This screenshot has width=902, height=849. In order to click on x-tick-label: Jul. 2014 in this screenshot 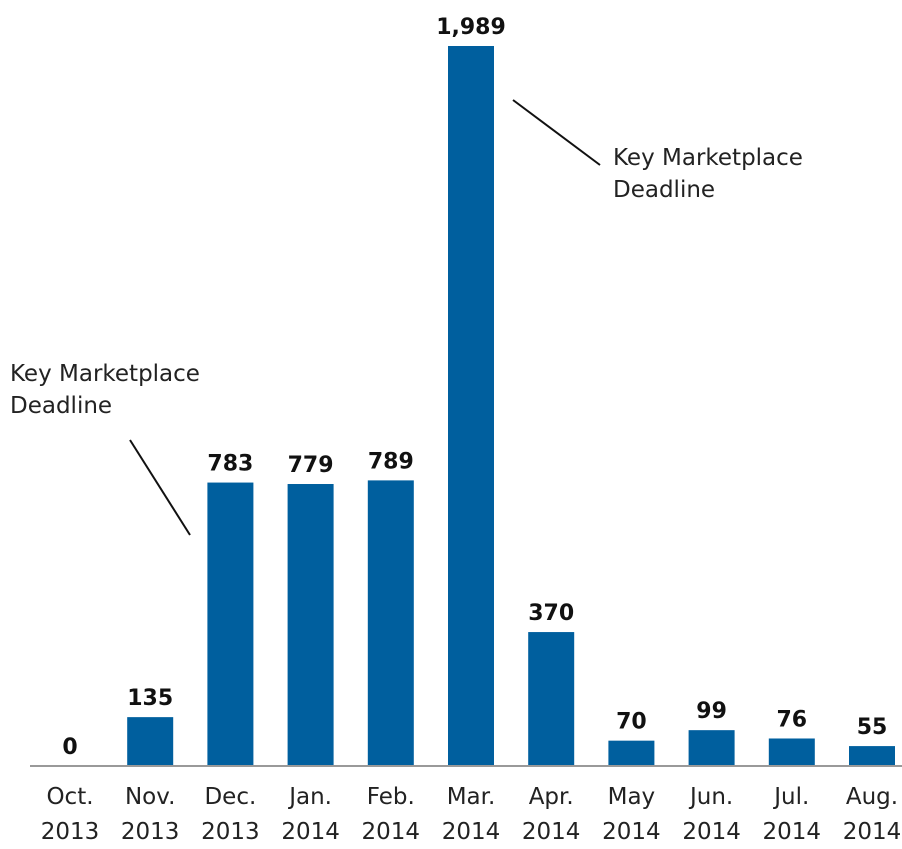, I will do `click(792, 814)`.